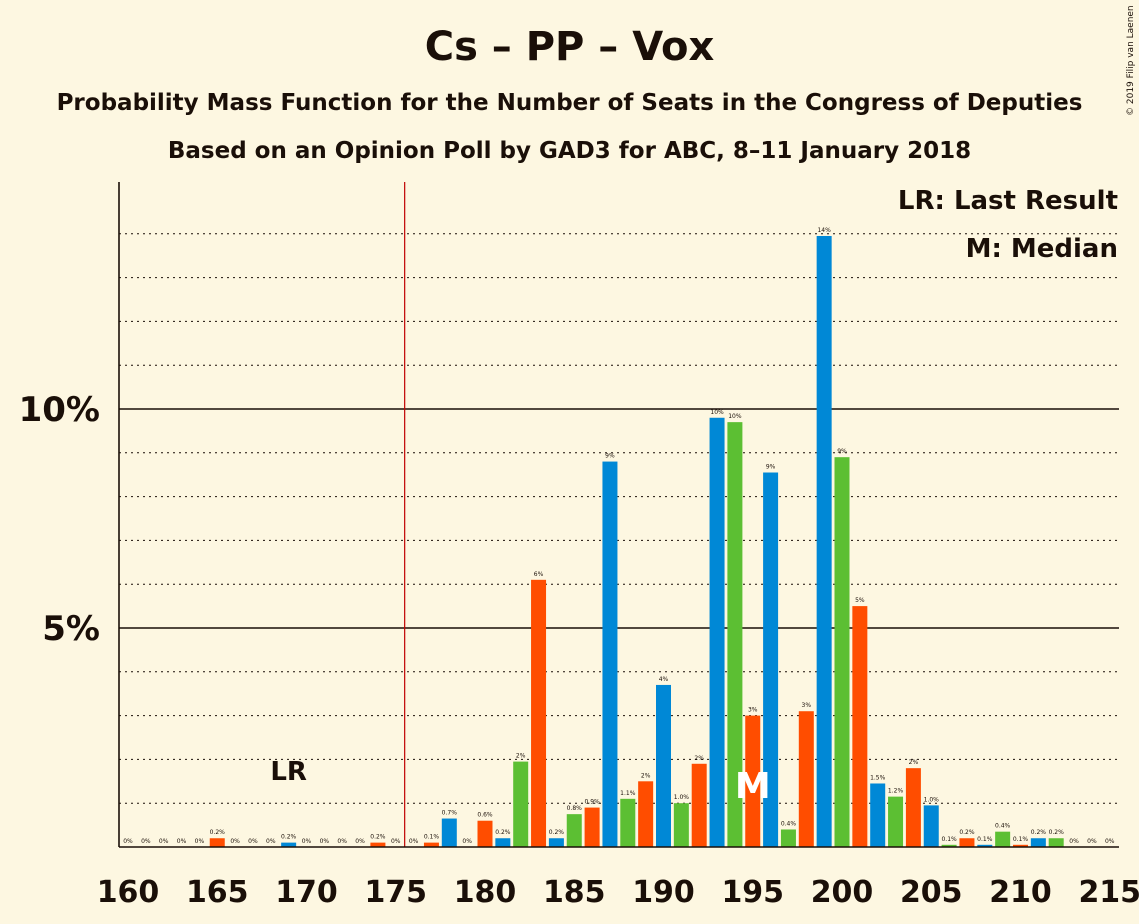 The image size is (1139, 924). What do you see at coordinates (414, 841) in the screenshot?
I see `bar-label-seat-176: 0%` at bounding box center [414, 841].